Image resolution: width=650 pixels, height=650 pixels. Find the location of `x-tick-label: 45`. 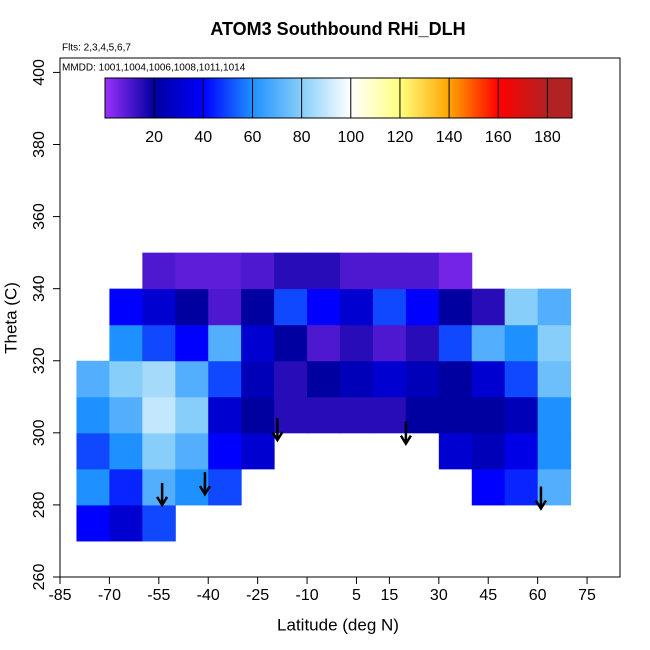

x-tick-label: 45 is located at coordinates (488, 595).